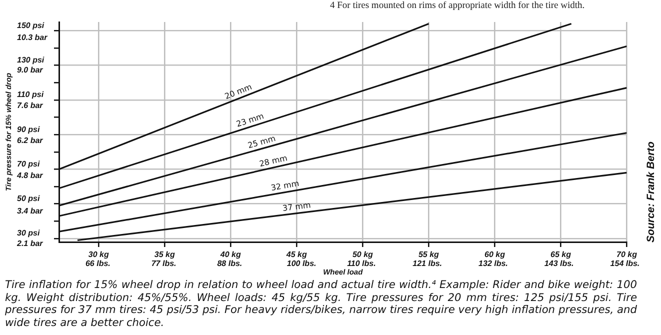 This screenshot has width=661, height=335. I want to click on x-tick-label: 55 kg, so click(429, 255).